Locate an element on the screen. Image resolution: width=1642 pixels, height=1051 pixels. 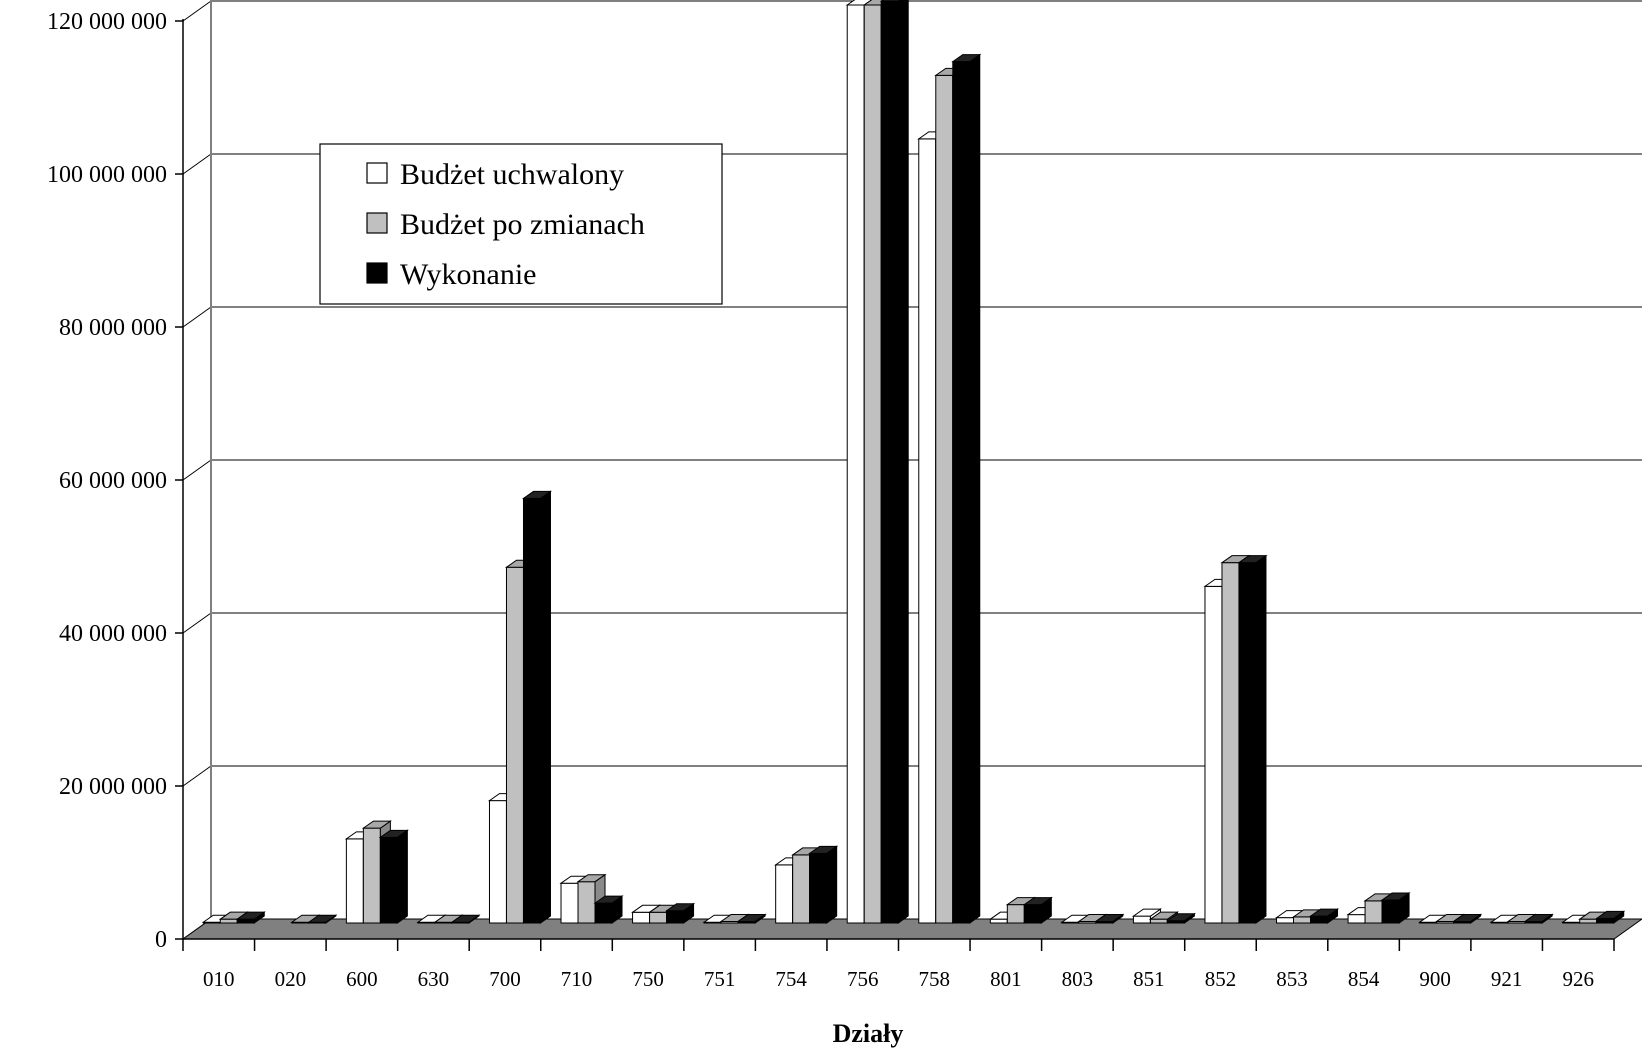
y-tick-label: 80 000 000 is located at coordinates (113, 328).